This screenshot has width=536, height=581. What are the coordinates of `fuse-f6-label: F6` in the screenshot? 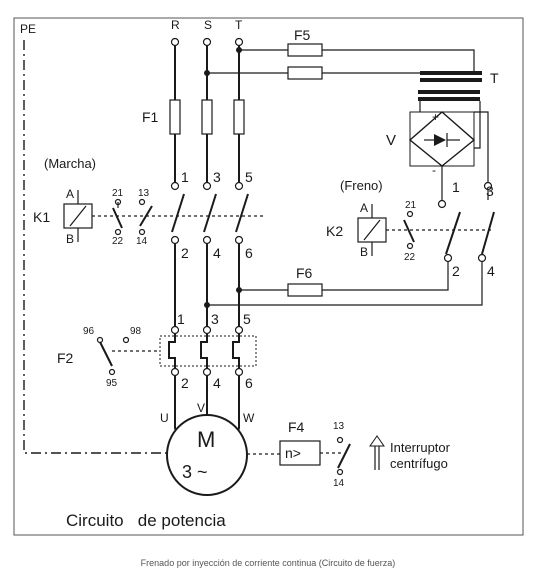 It's located at (304, 273).